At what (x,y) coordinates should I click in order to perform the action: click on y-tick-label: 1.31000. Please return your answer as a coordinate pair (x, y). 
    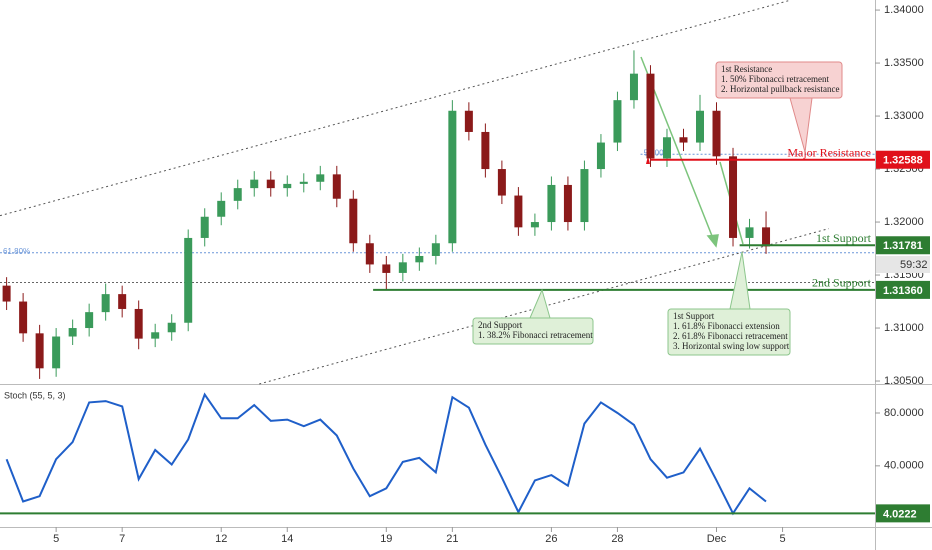
    Looking at the image, I should click on (904, 328).